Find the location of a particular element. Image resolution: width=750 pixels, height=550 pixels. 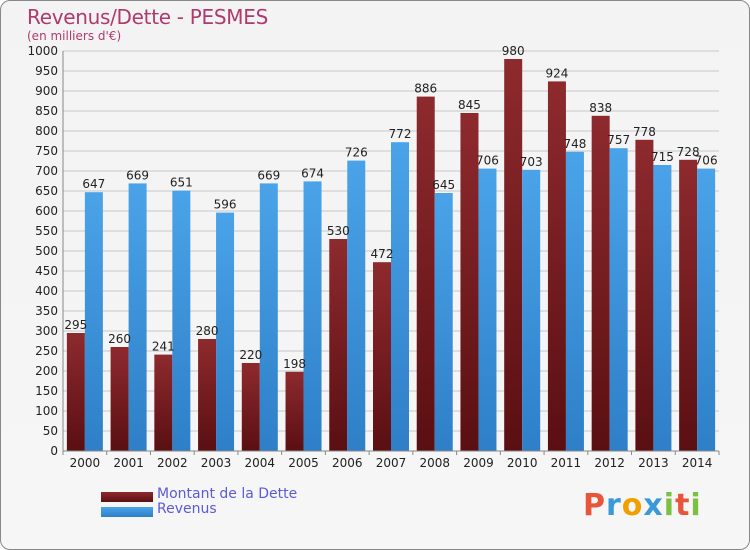

bar-revenue-2001 is located at coordinates (137, 317).